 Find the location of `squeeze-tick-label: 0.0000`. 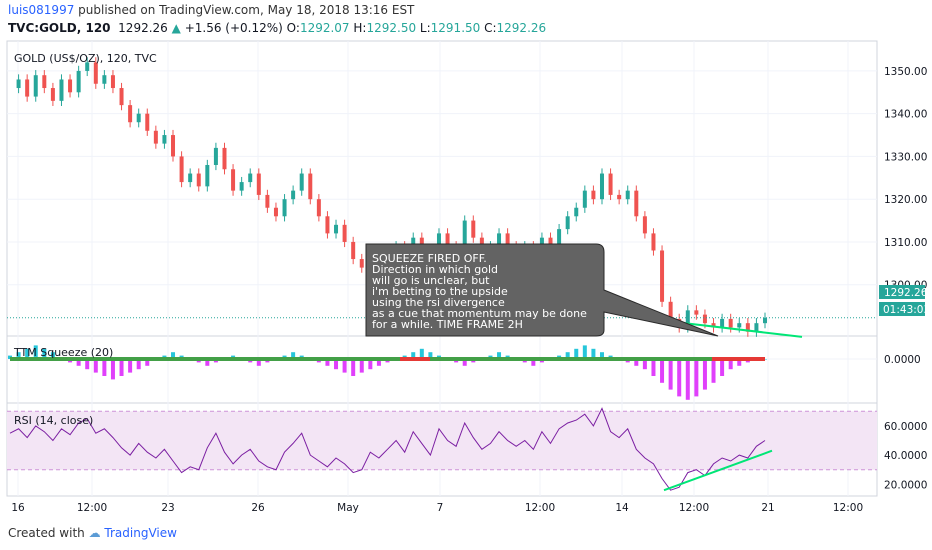

squeeze-tick-label: 0.0000 is located at coordinates (902, 360).